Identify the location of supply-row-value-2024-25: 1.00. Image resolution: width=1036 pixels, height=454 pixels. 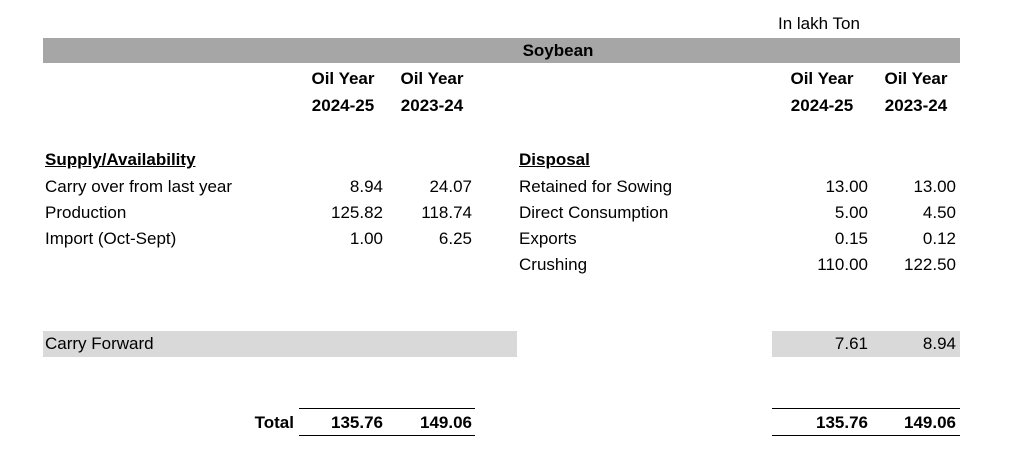
(366, 238).